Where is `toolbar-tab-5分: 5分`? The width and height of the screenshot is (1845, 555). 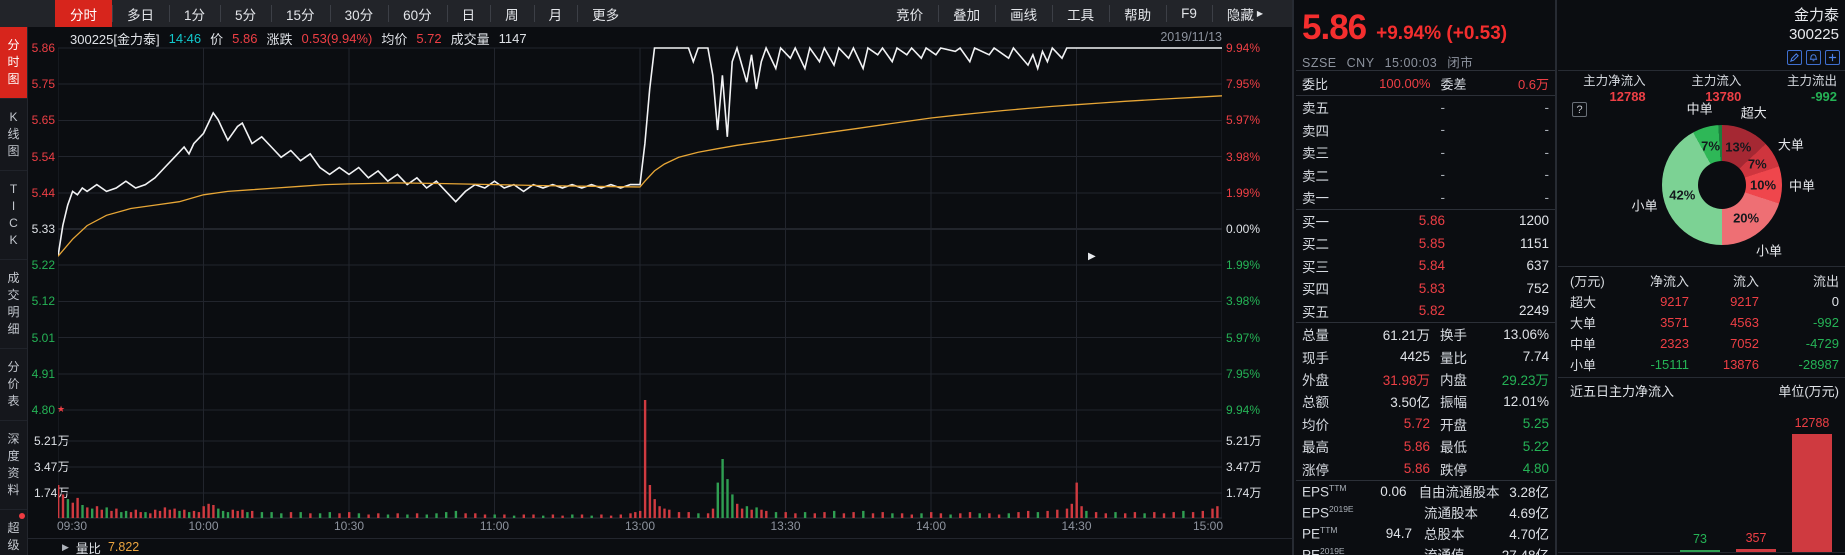 toolbar-tab-5分: 5分 is located at coordinates (245, 13).